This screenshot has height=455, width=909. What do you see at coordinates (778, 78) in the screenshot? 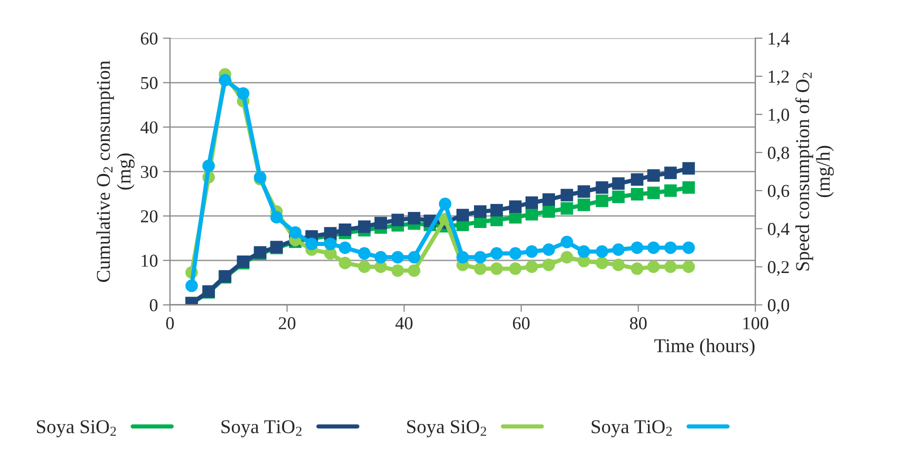
I see `y2-tick-label: 1,2` at bounding box center [778, 78].